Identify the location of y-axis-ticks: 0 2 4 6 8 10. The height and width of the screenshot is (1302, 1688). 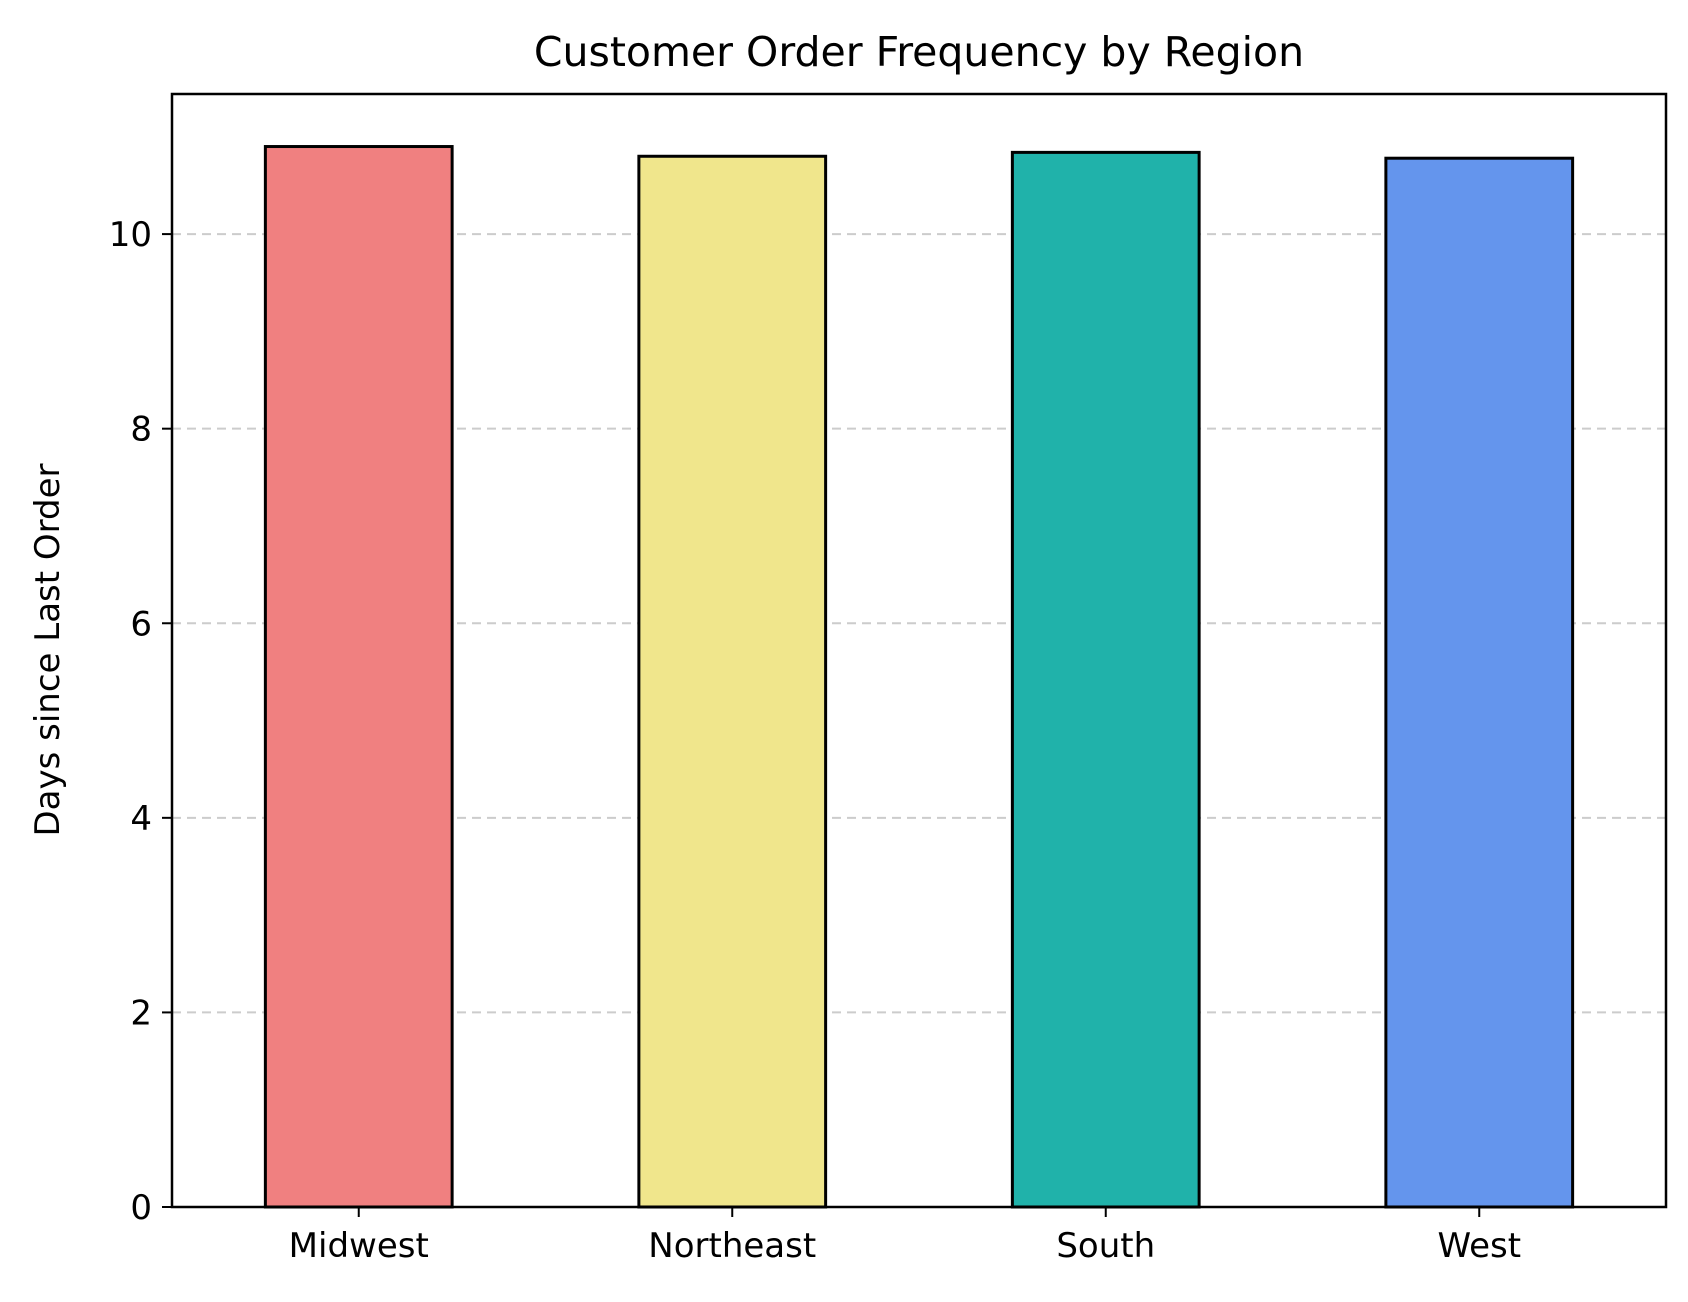
(140, 721).